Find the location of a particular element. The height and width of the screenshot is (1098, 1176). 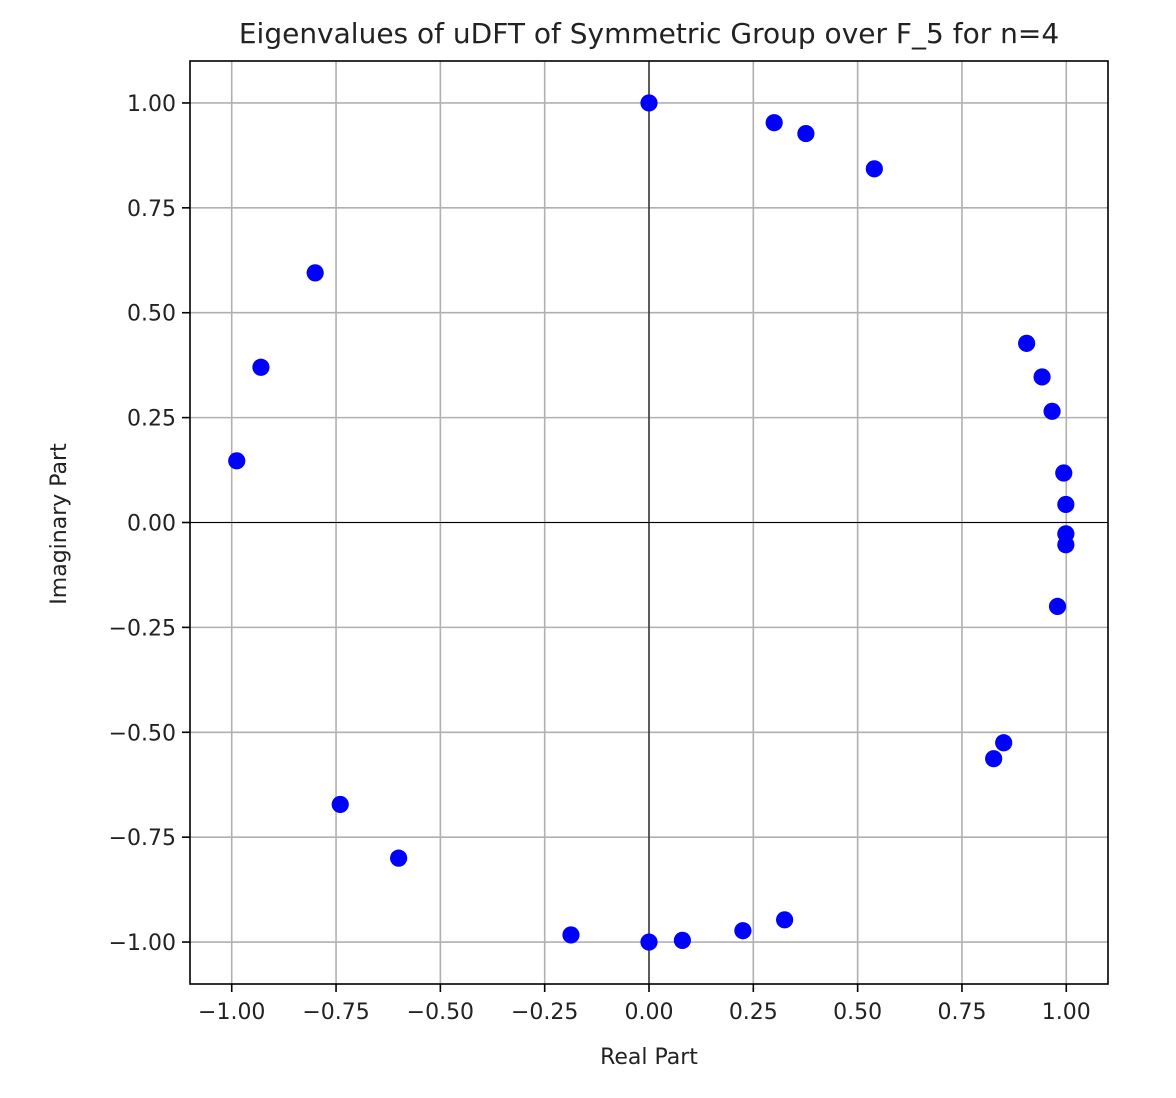

x-tick-label: −1.00 is located at coordinates (231, 1012).